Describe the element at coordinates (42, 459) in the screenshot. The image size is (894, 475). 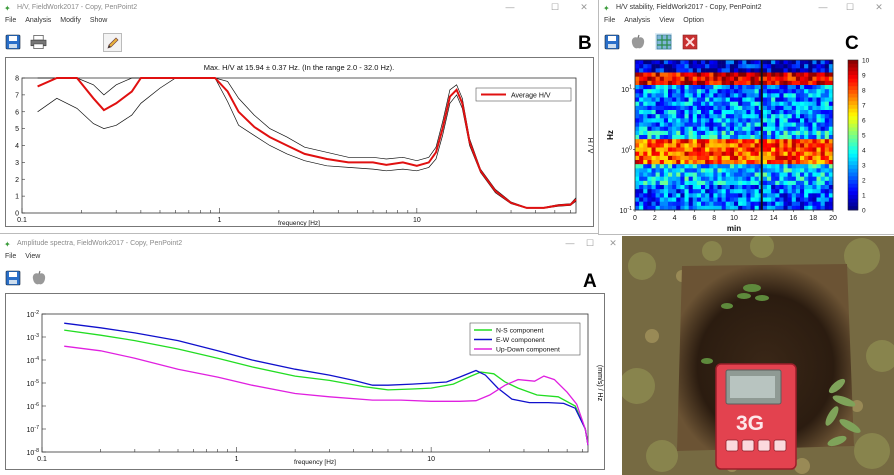
I see `x-tick-label: 0.1` at that location.